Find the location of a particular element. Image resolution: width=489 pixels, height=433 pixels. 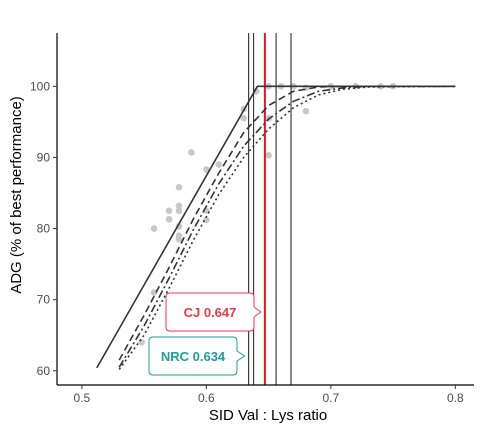

x-tick-label: 0.8 is located at coordinates (455, 398).